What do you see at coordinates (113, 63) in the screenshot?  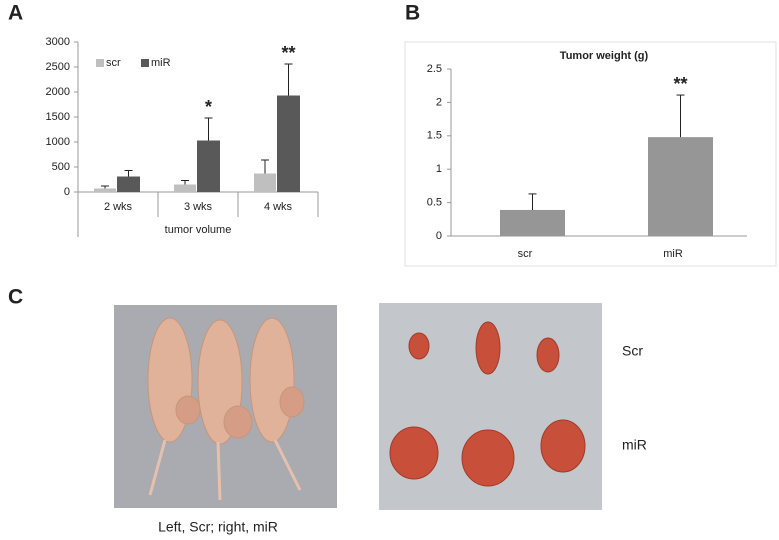 I see `legend-label: scr` at bounding box center [113, 63].